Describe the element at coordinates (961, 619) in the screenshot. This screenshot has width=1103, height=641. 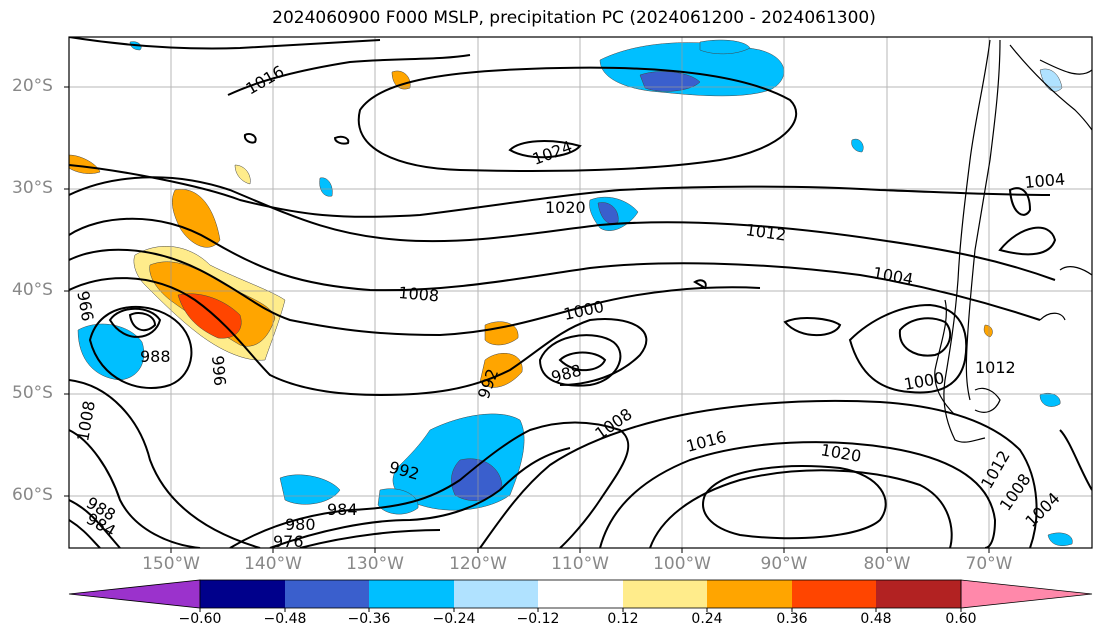
I see `colorbar-tick-label: 0.60` at that location.